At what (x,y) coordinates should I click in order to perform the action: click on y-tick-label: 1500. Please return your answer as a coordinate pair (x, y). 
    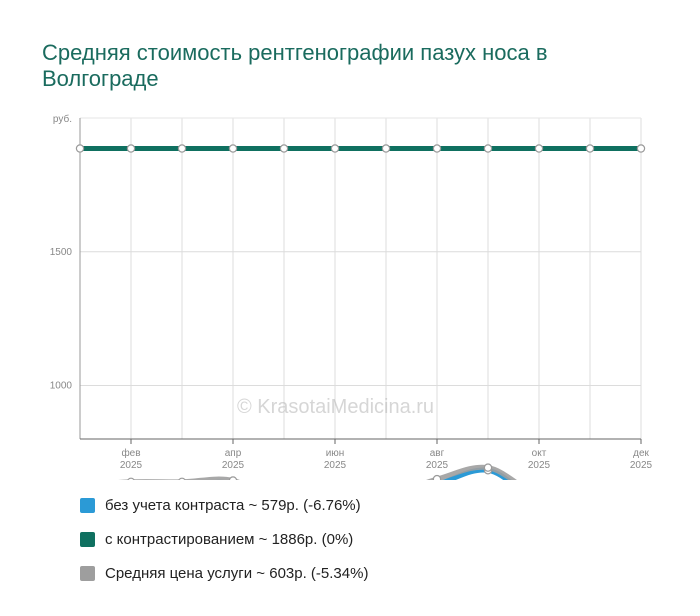
    Looking at the image, I should click on (61, 252).